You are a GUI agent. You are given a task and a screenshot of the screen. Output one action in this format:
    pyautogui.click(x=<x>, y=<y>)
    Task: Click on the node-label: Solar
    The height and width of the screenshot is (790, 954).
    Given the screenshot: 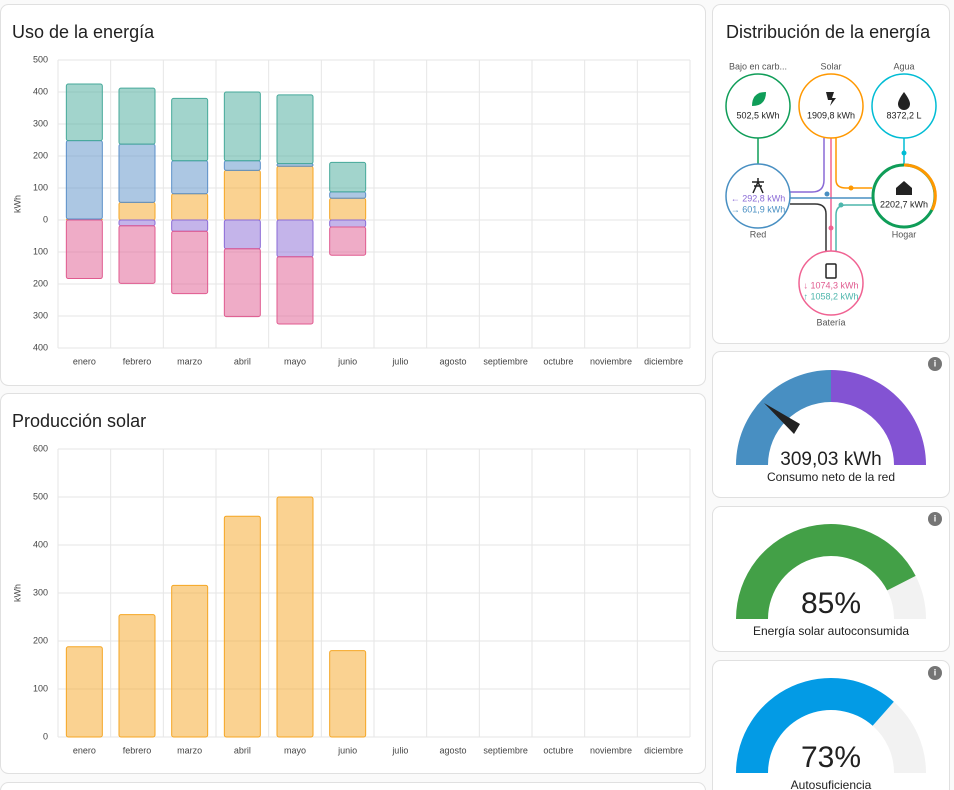 What is the action you would take?
    pyautogui.click(x=830, y=66)
    